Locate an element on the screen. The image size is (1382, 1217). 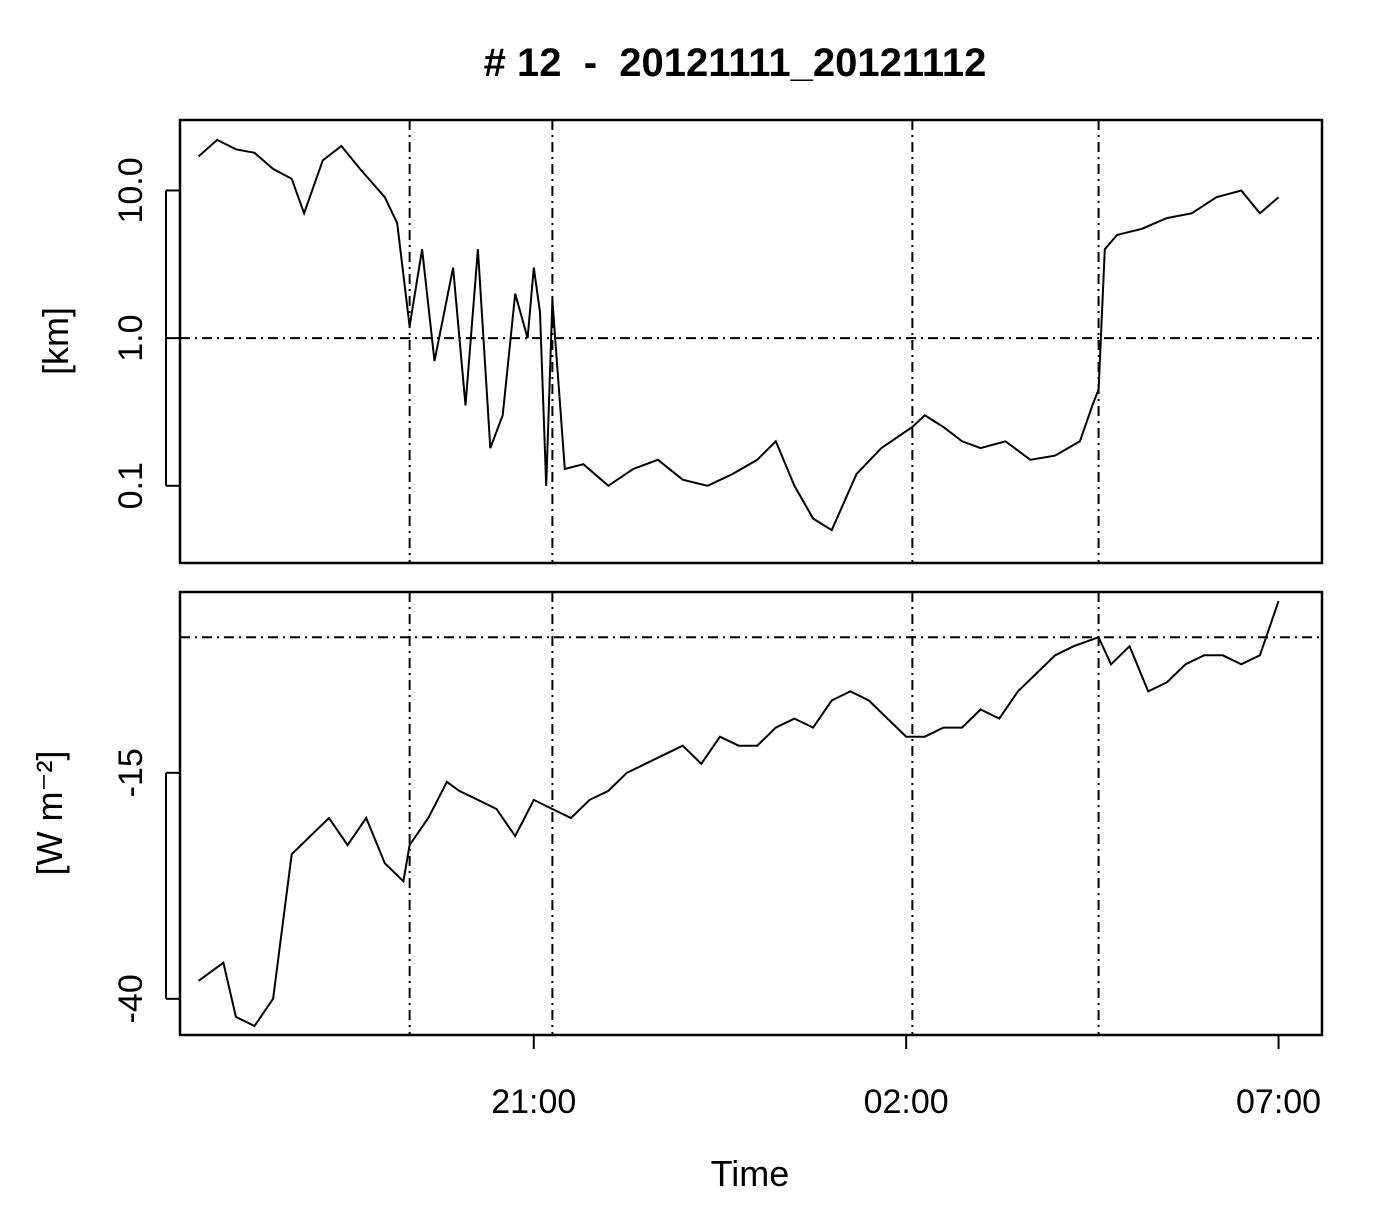
panel-flux-ylabel: [W m⁻²] is located at coordinates (49, 813).